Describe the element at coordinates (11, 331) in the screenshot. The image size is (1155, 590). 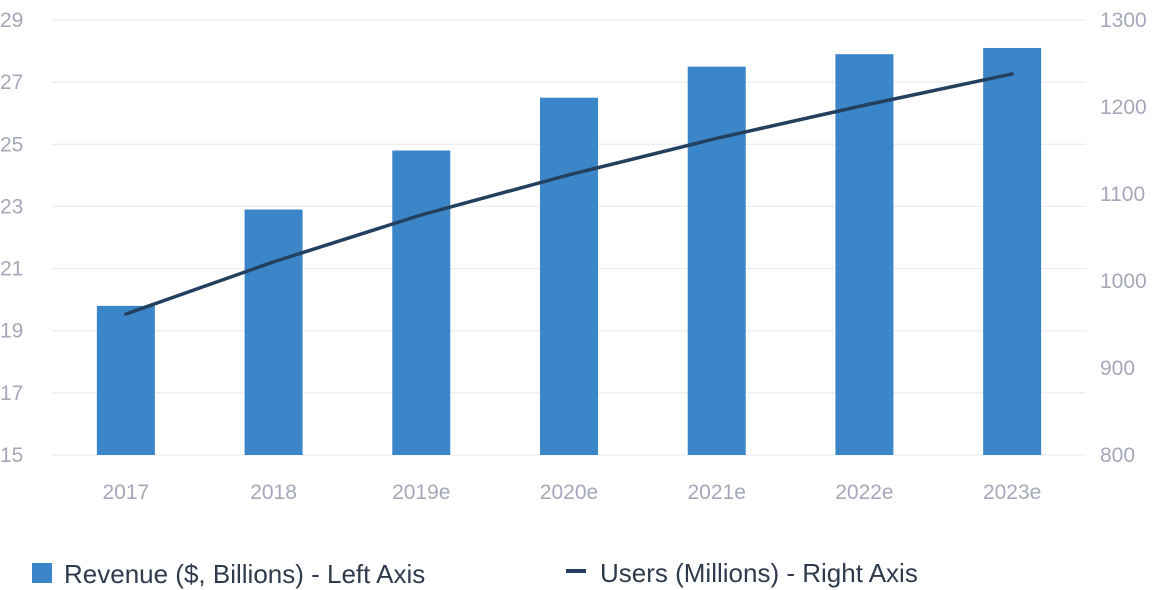
I see `left-axis-tick-label: 19` at that location.